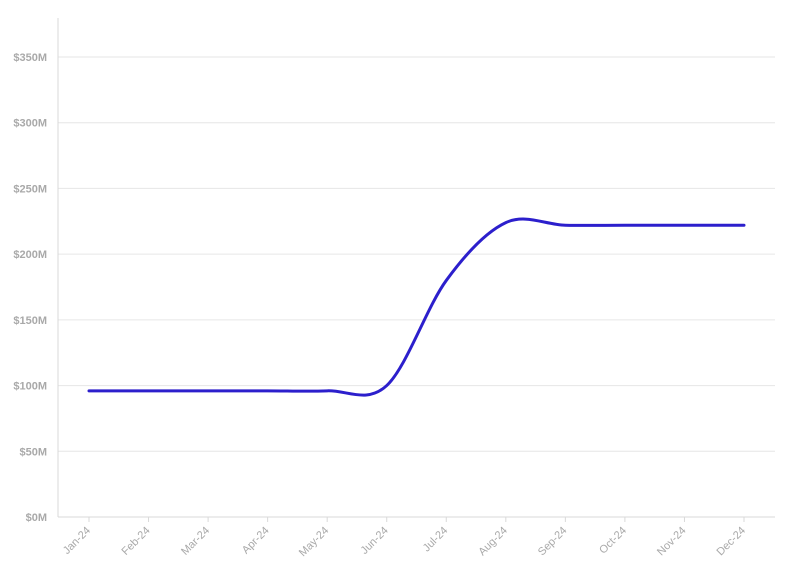 The height and width of the screenshot is (575, 794). What do you see at coordinates (30, 124) in the screenshot?
I see `y-tick-label: $300M` at bounding box center [30, 124].